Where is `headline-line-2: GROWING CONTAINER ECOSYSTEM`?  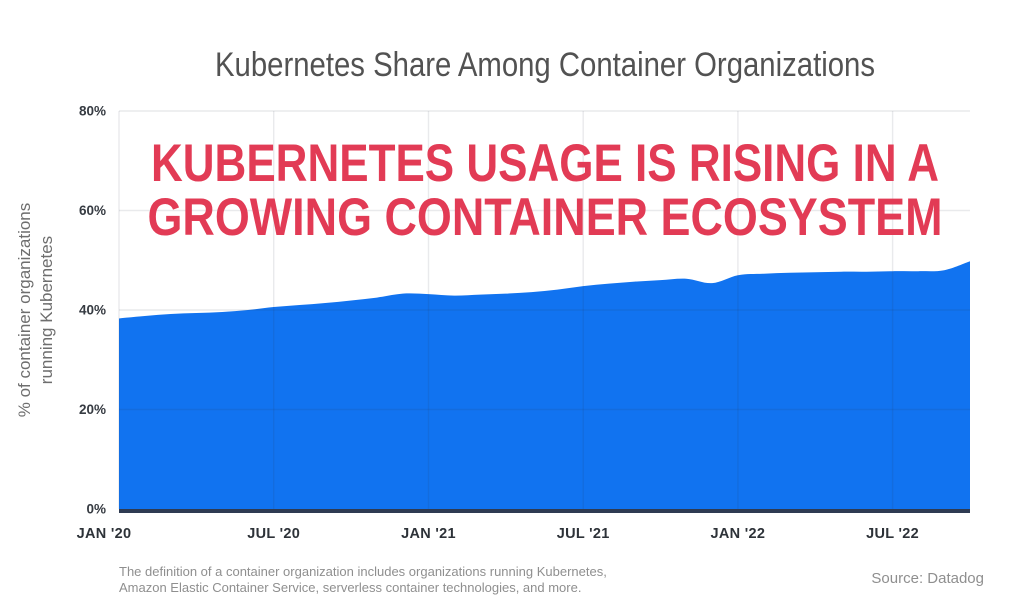
headline-line-2: GROWING CONTAINER ECOSYSTEM is located at coordinates (545, 217).